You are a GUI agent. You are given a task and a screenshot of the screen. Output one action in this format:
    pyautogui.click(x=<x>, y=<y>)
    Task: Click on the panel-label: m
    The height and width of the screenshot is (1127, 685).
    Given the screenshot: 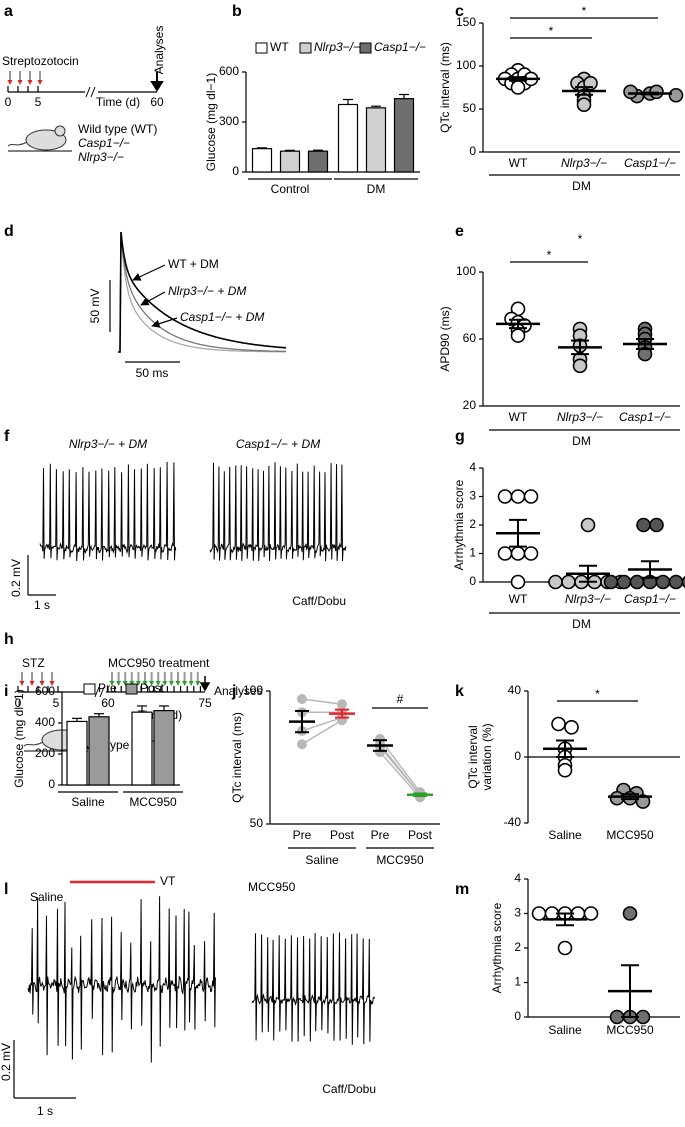 What is the action you would take?
    pyautogui.click(x=462, y=889)
    